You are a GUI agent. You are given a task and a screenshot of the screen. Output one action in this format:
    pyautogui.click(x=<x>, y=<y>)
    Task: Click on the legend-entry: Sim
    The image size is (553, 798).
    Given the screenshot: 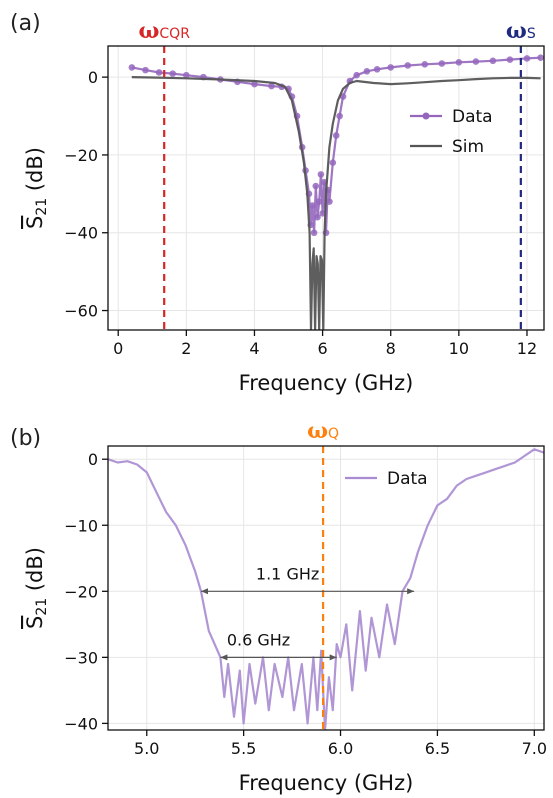 What is the action you would take?
    pyautogui.click(x=468, y=147)
    